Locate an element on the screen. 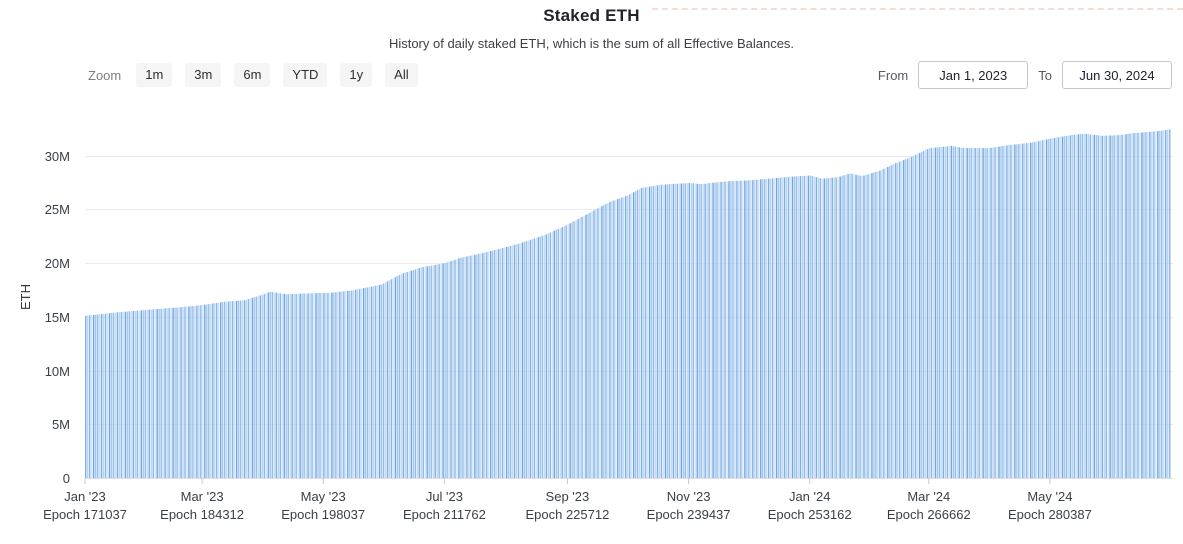 Image resolution: width=1183 pixels, height=544 pixels. x-tick-month-label: Jan '23 is located at coordinates (85, 496).